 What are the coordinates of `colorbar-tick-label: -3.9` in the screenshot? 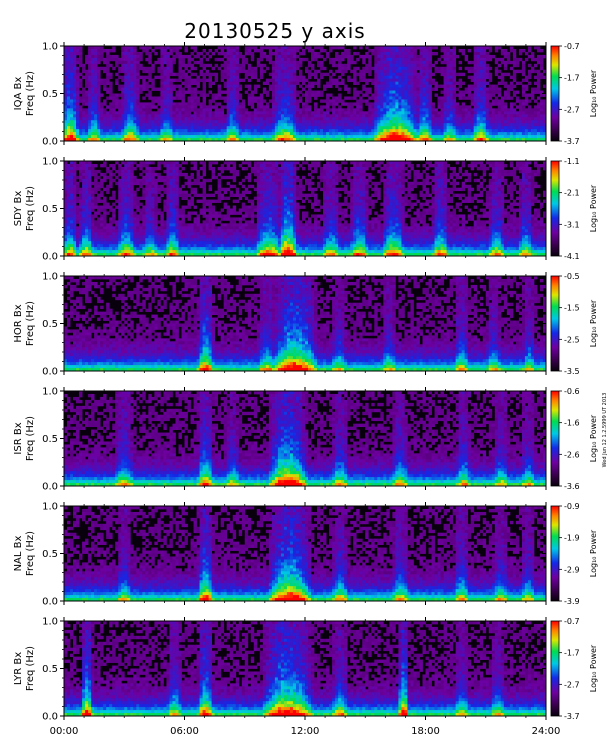 It's located at (572, 601).